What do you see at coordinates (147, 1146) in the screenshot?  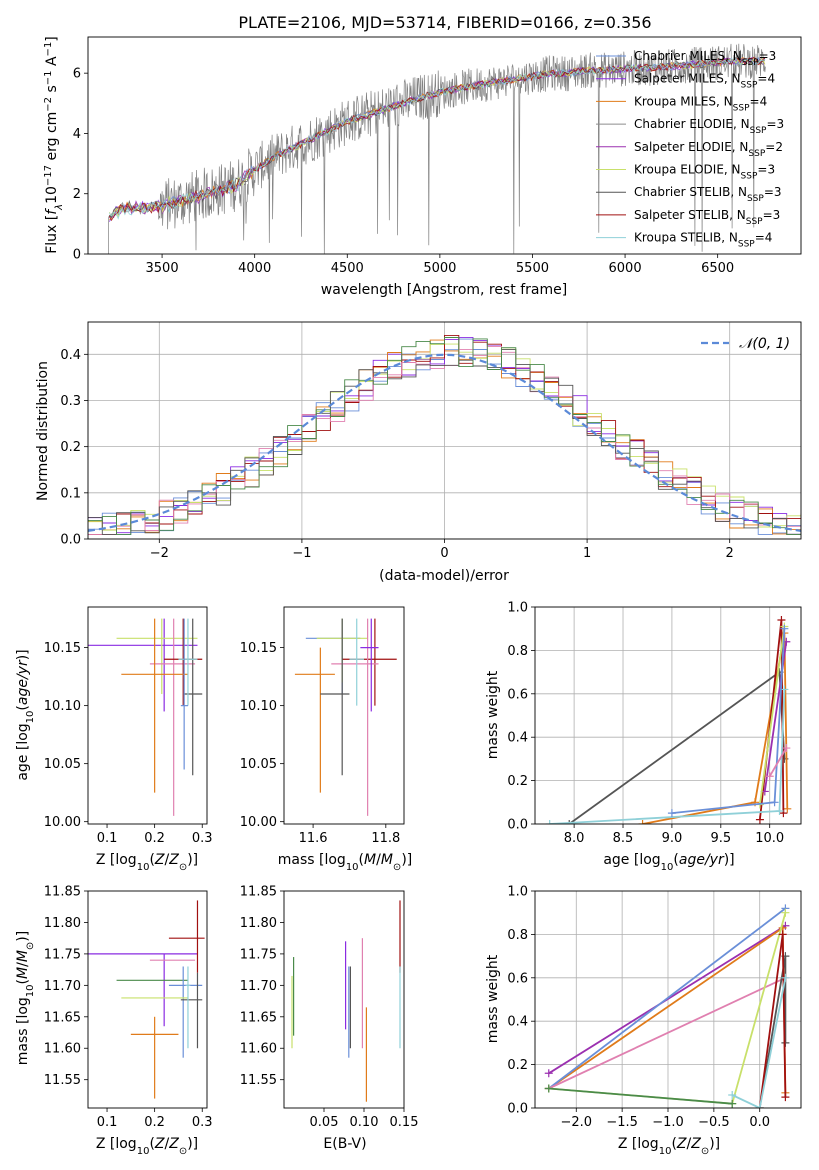 I see `mass-z-xlabel: Z [log10(Z/Z⊙)]` at bounding box center [147, 1146].